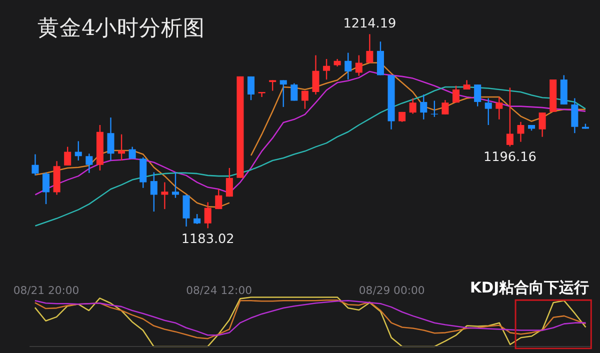 This screenshot has width=600, height=353. What do you see at coordinates (207, 240) in the screenshot?
I see `annotation: 1183.02` at bounding box center [207, 240].